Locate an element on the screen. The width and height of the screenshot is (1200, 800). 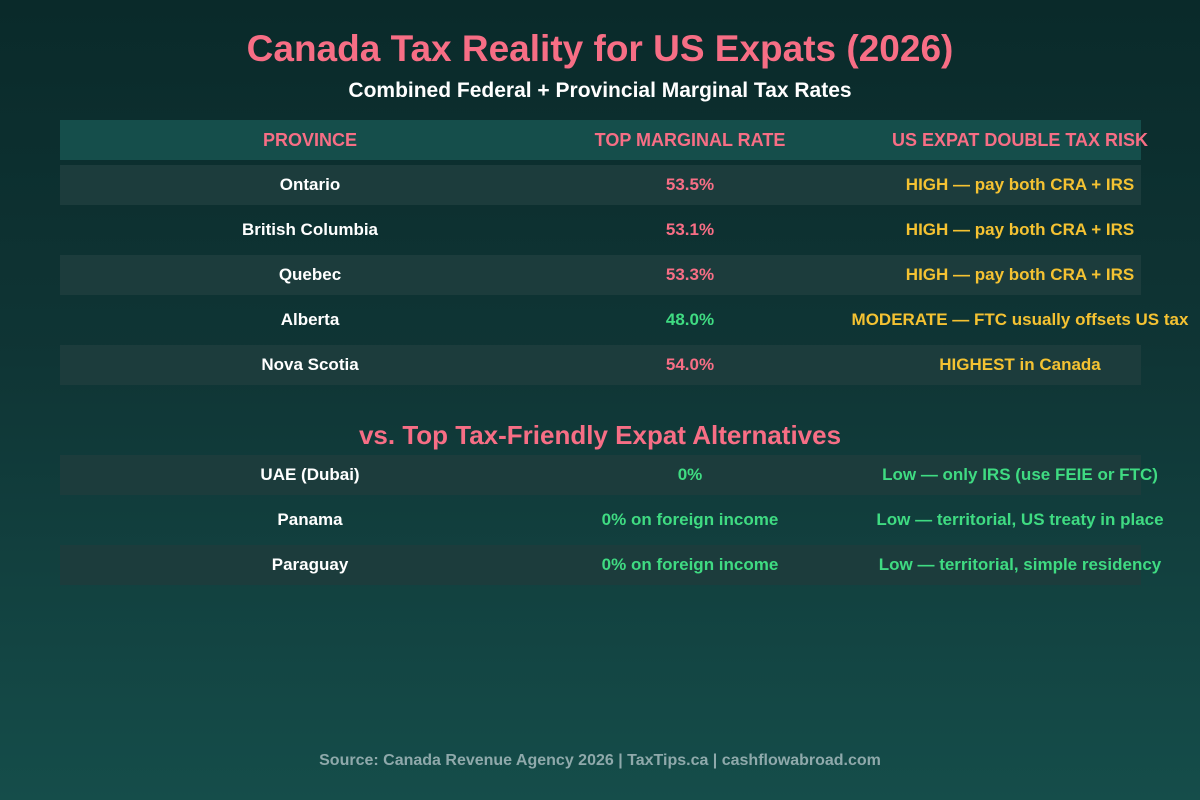
province-cell: UAE (Dubai) is located at coordinates (310, 474).